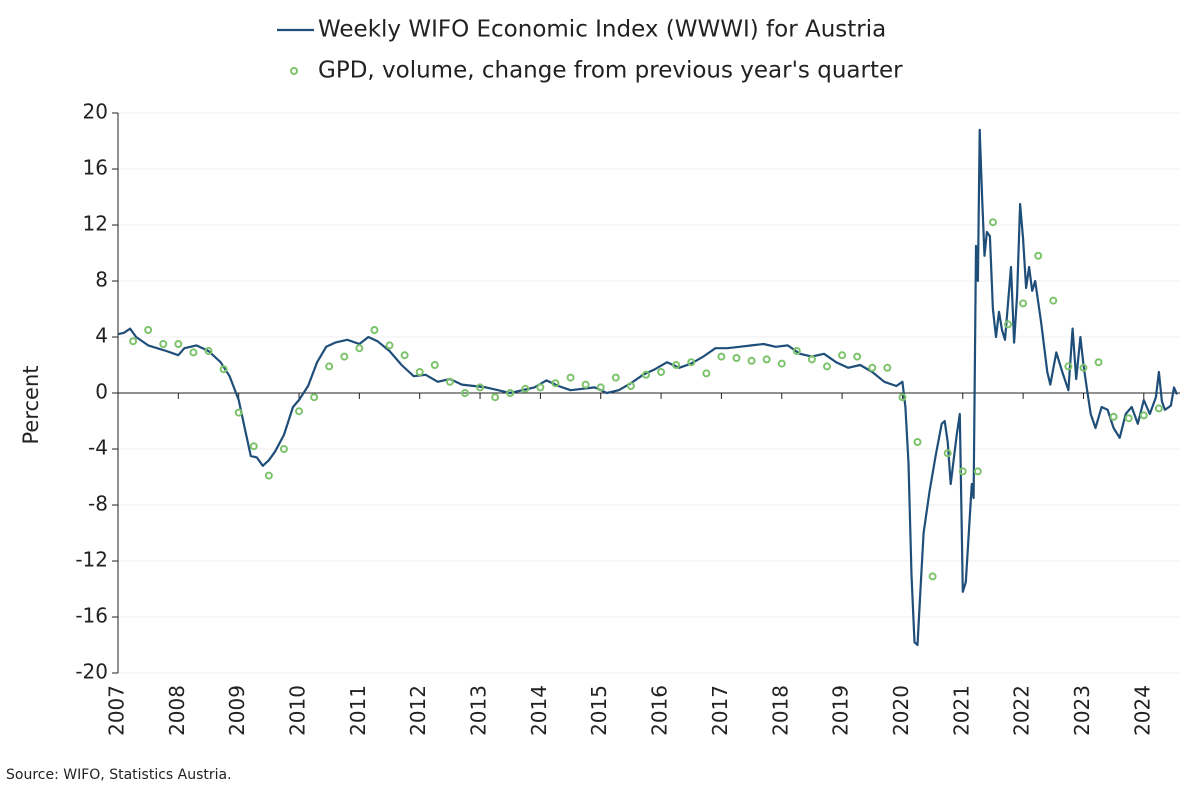  I want to click on x-tick-label: 2022, so click(1022, 710).